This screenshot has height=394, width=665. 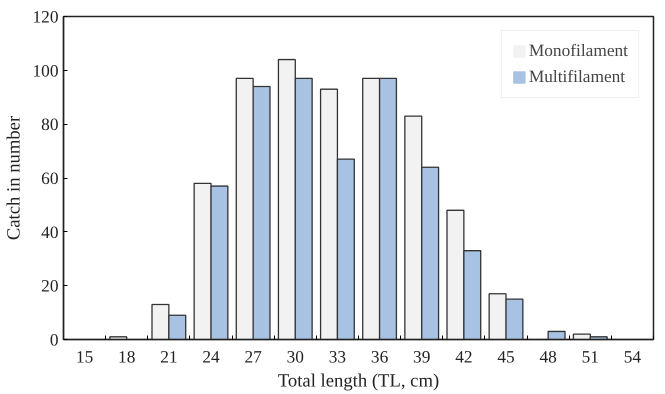 I want to click on x-tick-label: 51, so click(x=590, y=357).